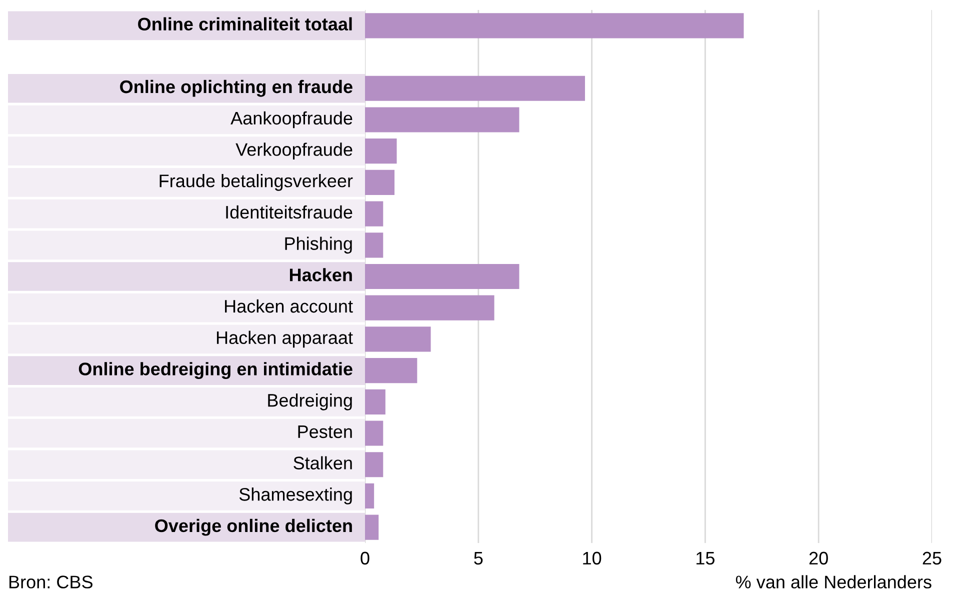  Describe the element at coordinates (291, 119) in the screenshot. I see `y-tick-label: Aankoopfraude` at that location.